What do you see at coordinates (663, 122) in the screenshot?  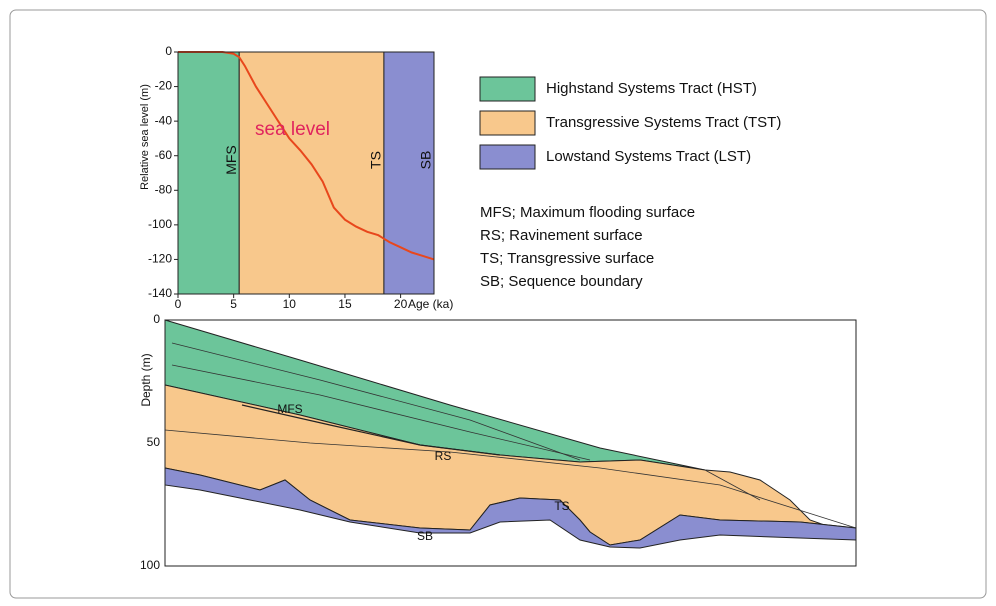 I see `legend-label: Transgressive Systems Tract (TST)` at bounding box center [663, 122].